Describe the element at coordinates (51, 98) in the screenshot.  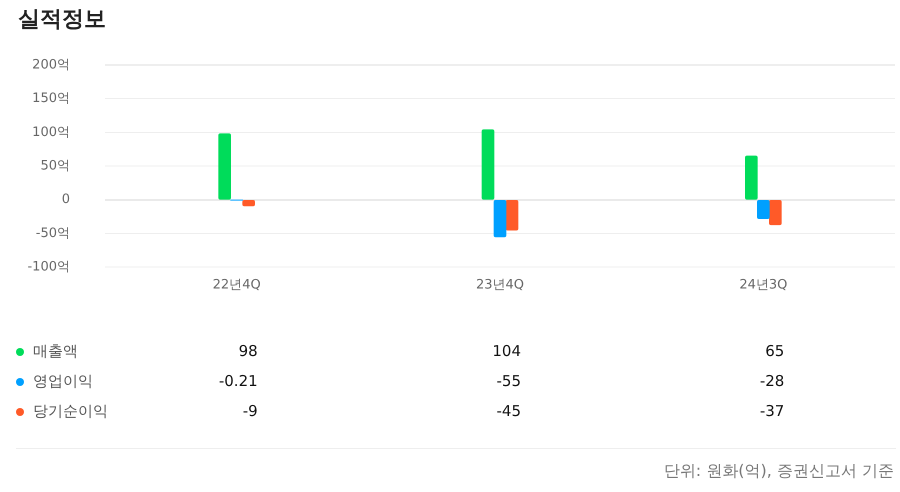
I see `y-tick-label: 150억` at that location.